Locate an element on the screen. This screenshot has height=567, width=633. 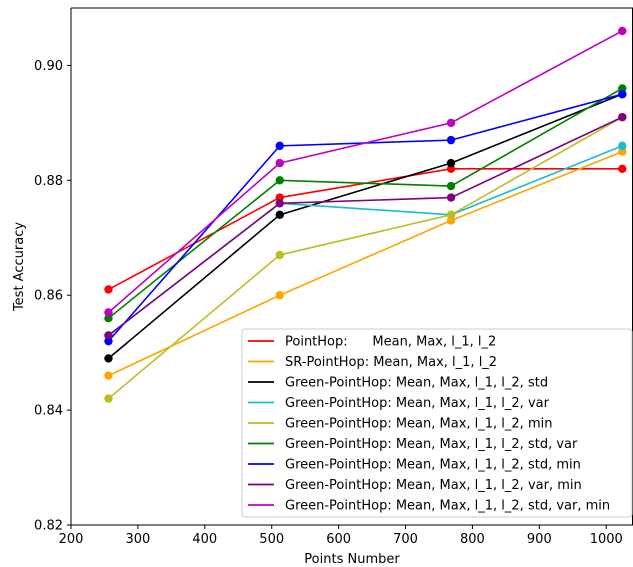
legend-label: Green-PointHop: Mean, Max, l_1, l_2, var is located at coordinates (417, 403).